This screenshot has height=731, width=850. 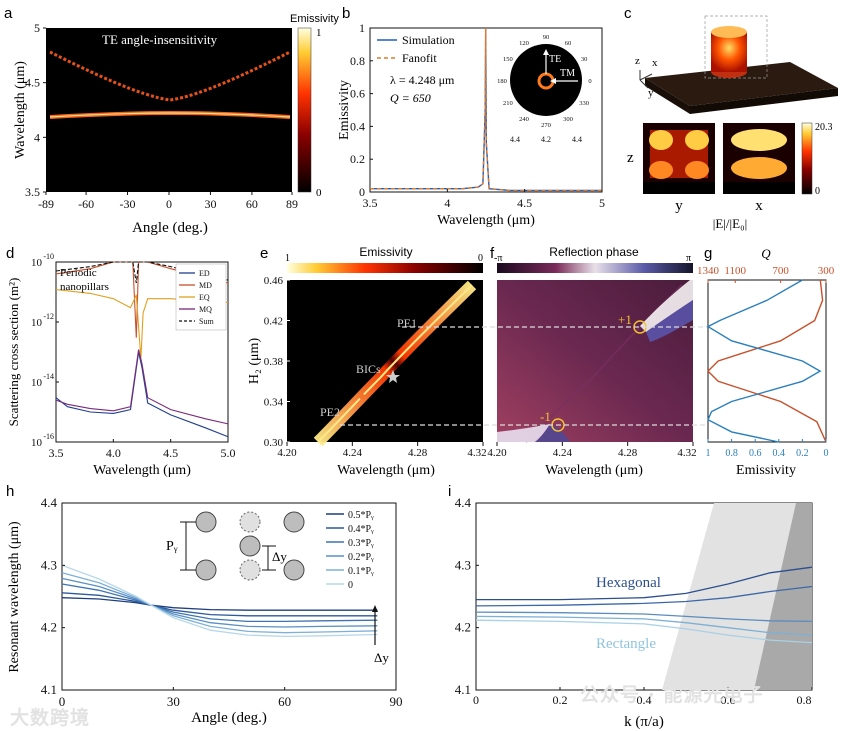 I want to click on axis-z: z, so click(x=637, y=61).